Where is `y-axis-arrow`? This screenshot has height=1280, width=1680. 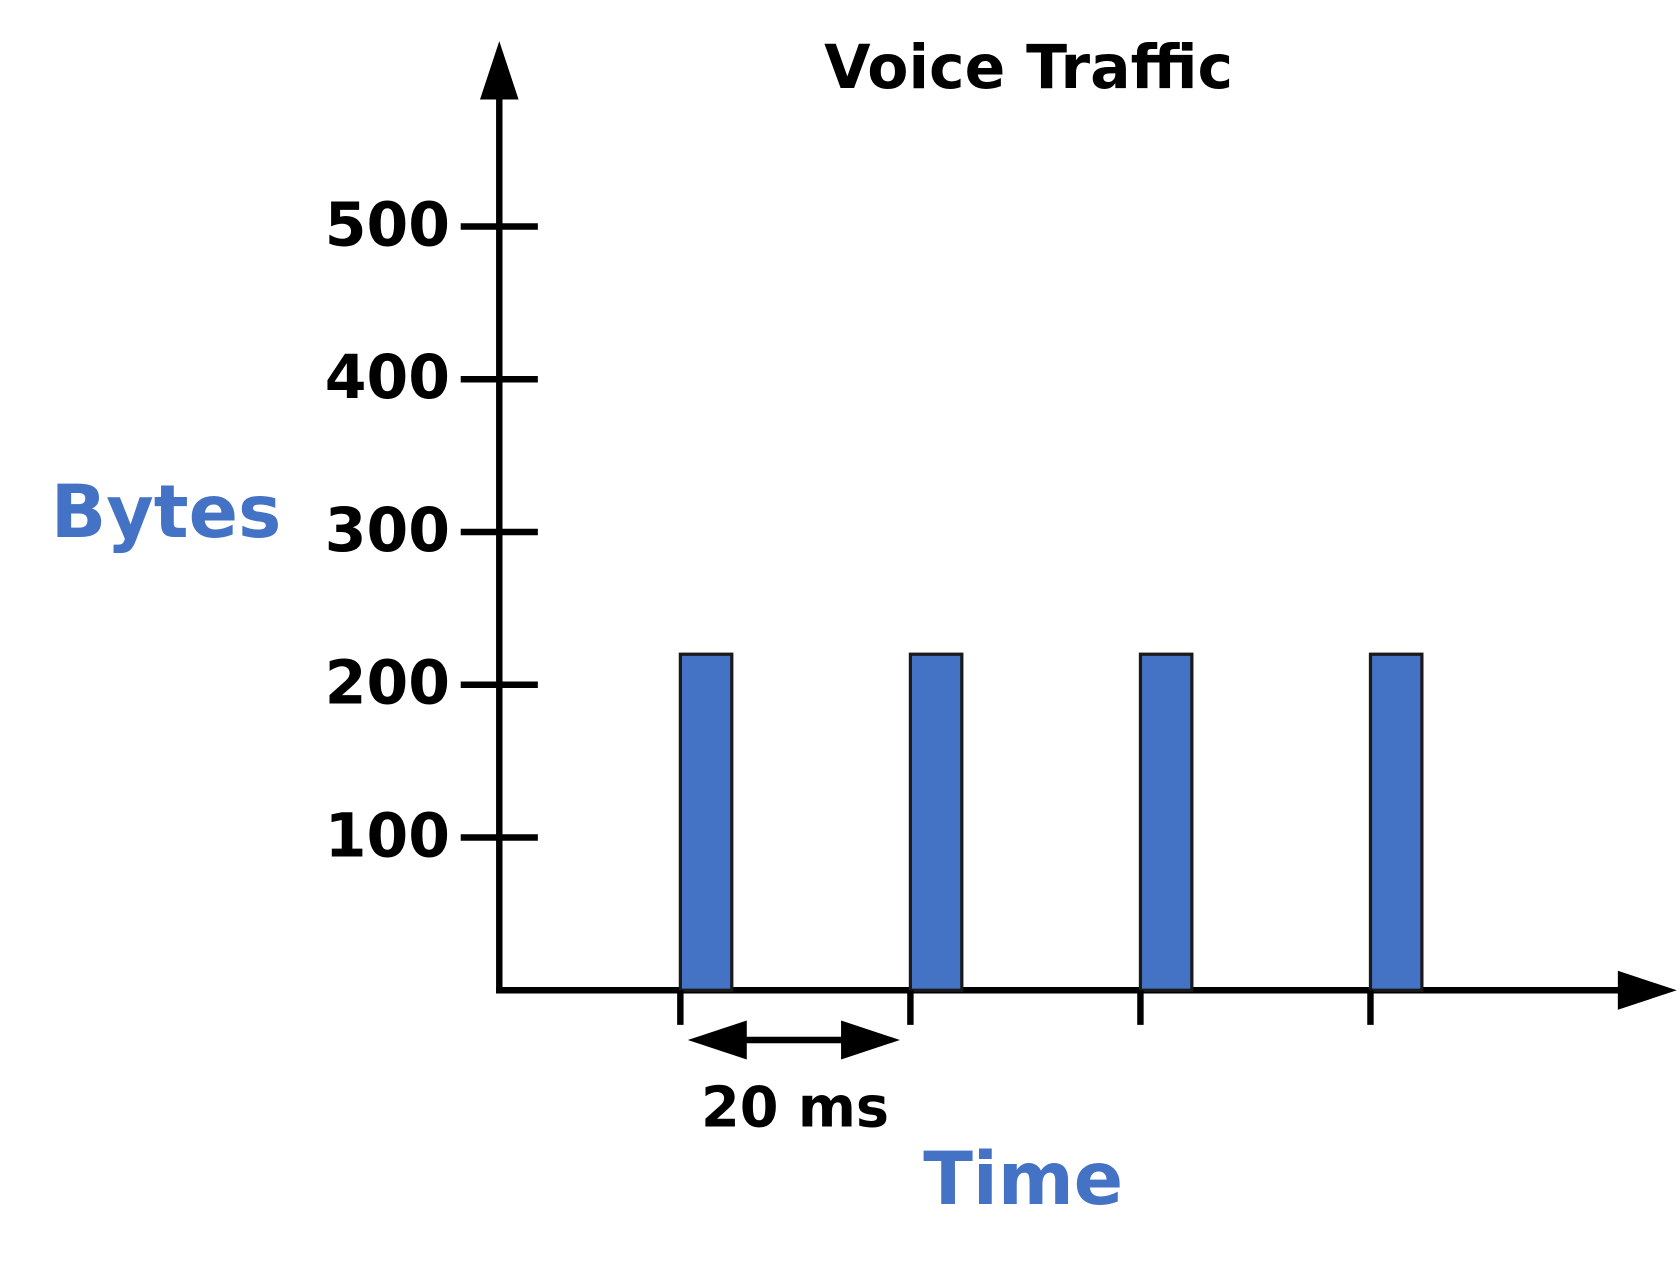
y-axis-arrow is located at coordinates (499, 70).